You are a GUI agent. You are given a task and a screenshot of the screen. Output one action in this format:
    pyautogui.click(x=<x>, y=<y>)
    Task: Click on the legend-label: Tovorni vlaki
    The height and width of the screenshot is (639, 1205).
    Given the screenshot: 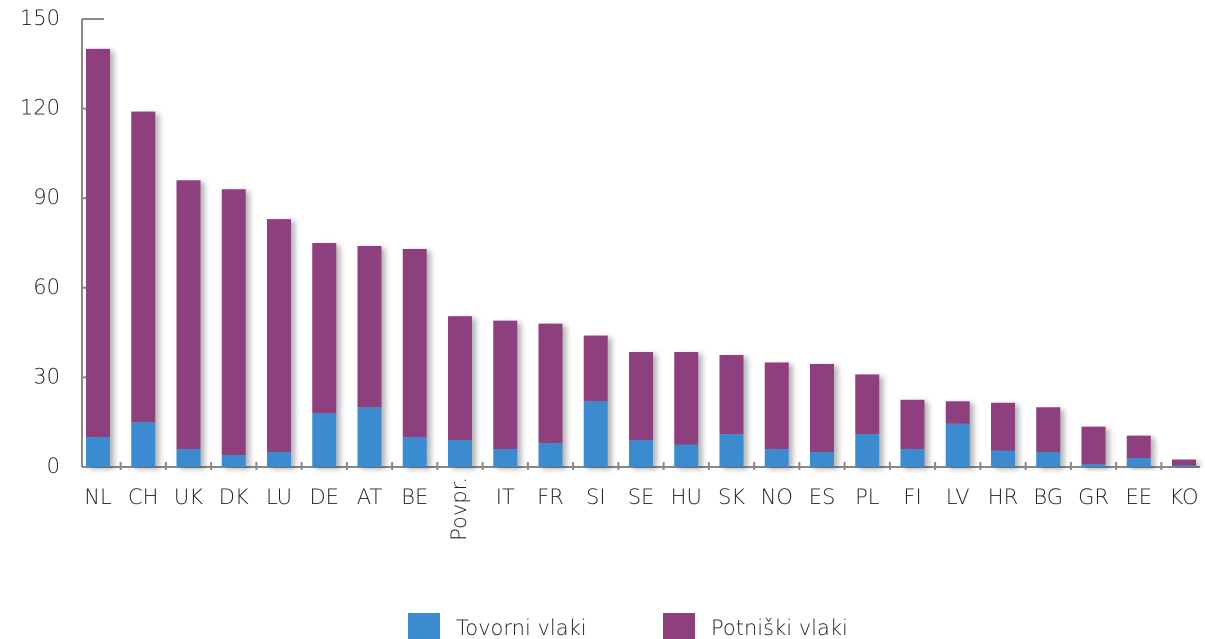 What is the action you would take?
    pyautogui.click(x=521, y=627)
    